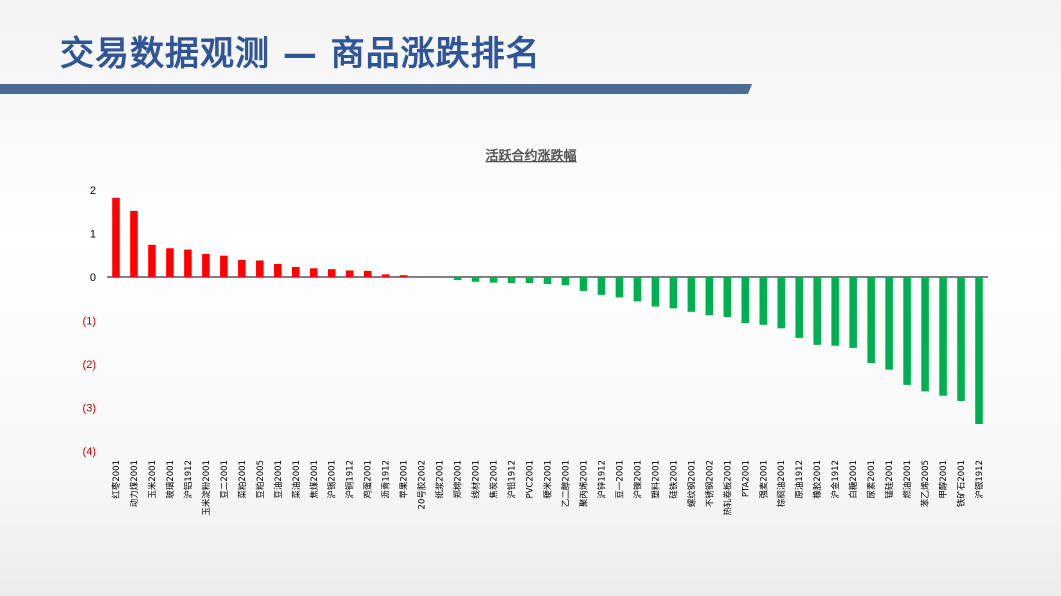 The image size is (1061, 596). I want to click on y-tick-label: (4), so click(89, 452).